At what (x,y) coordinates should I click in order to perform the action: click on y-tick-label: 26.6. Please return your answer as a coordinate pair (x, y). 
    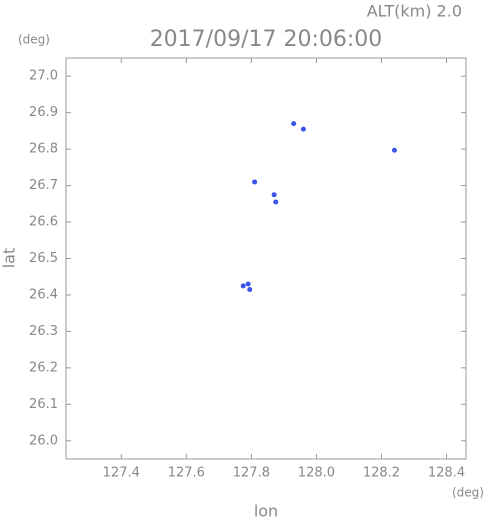
    Looking at the image, I should click on (43, 222).